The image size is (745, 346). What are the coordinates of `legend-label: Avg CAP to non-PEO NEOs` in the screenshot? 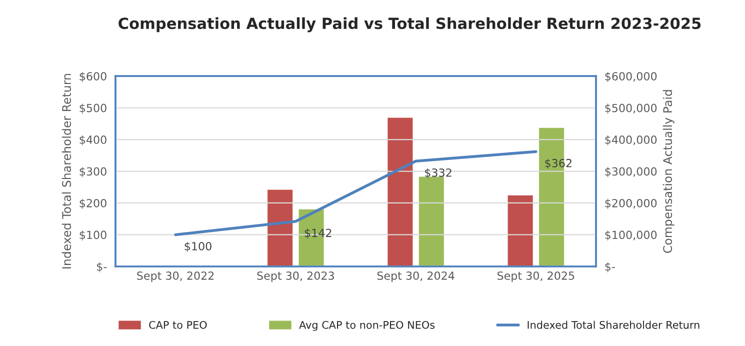 It's located at (367, 325).